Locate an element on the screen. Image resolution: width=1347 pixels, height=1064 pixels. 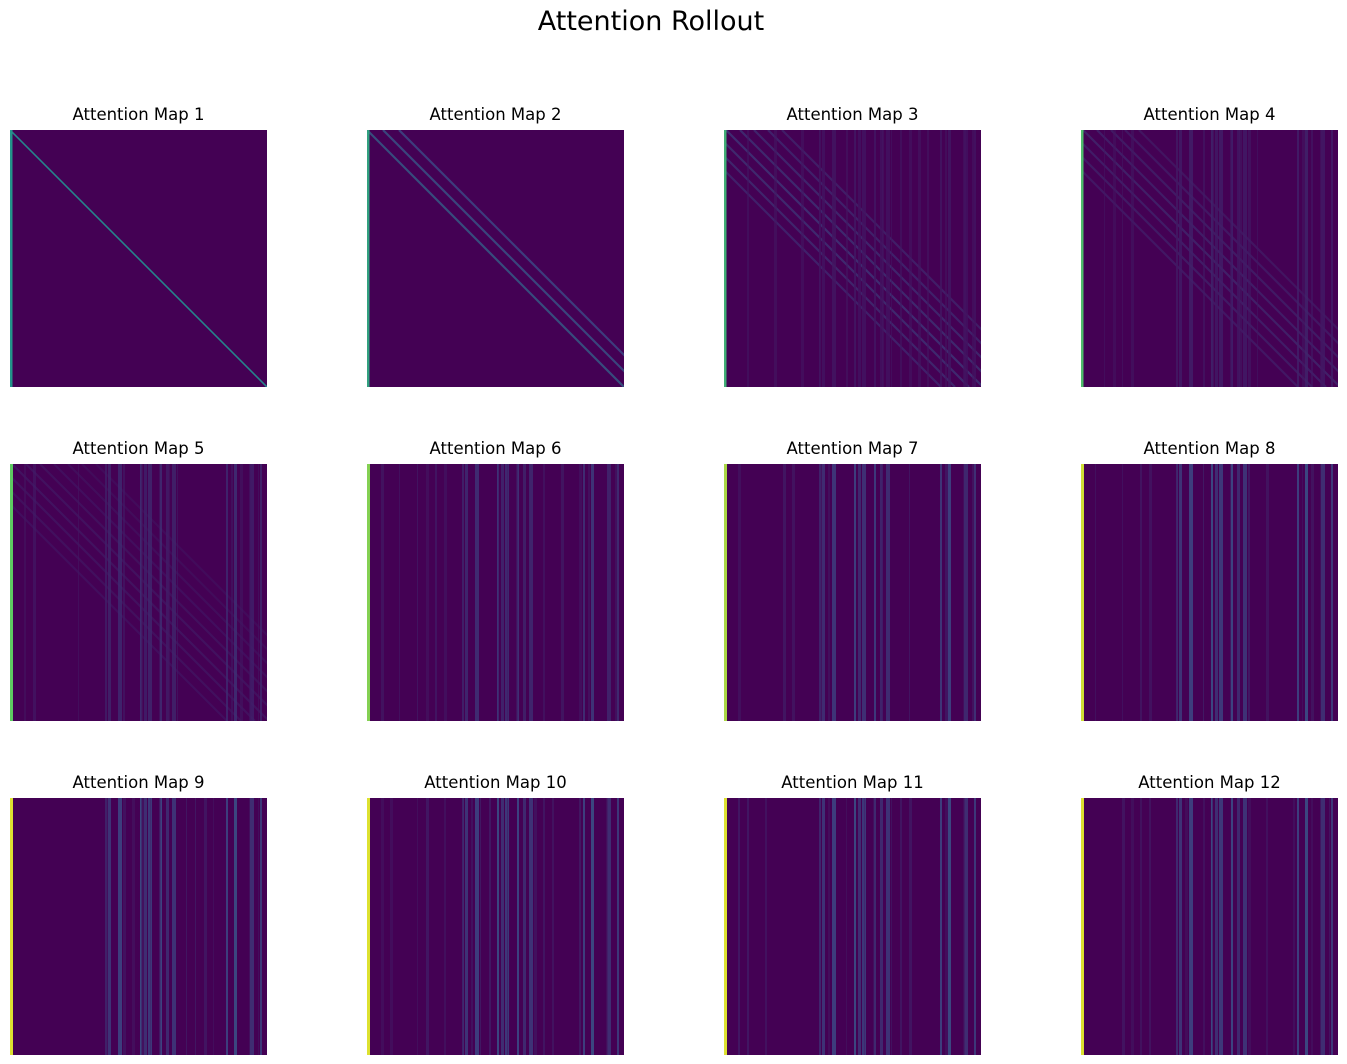
attention-map-panel: Attention Map 8 is located at coordinates (1209, 579).